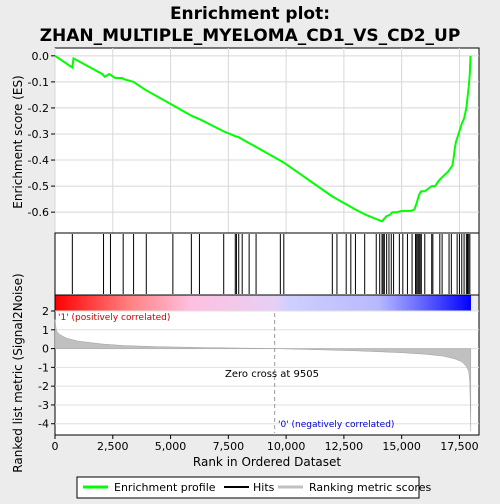 The image size is (500, 504). I want to click on x-axis-label: Rank in Ordered Dataset, so click(267, 462).